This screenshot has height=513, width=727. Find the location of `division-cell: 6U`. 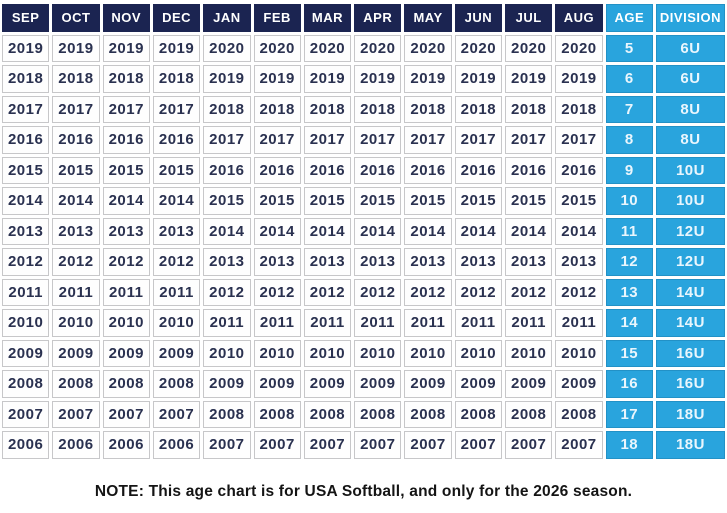

division-cell: 6U is located at coordinates (690, 48).